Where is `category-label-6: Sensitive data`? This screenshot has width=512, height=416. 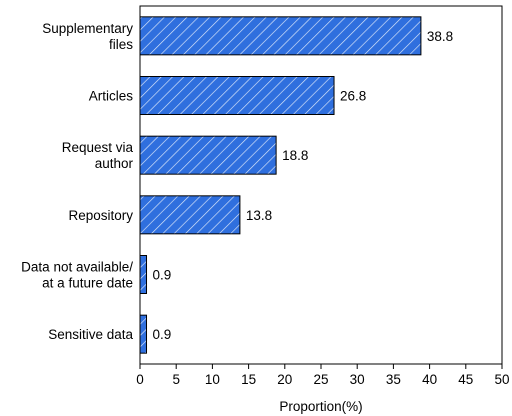
category-label-6: Sensitive data is located at coordinates (90, 334).